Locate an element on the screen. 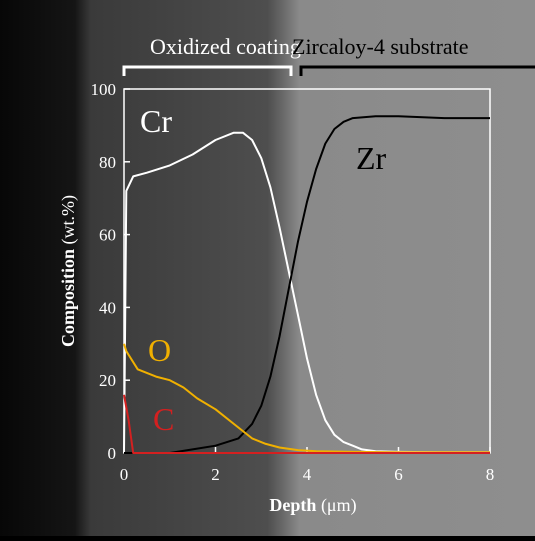  y-axis: 0 20 40 60 80 100 is located at coordinates (110, 271).